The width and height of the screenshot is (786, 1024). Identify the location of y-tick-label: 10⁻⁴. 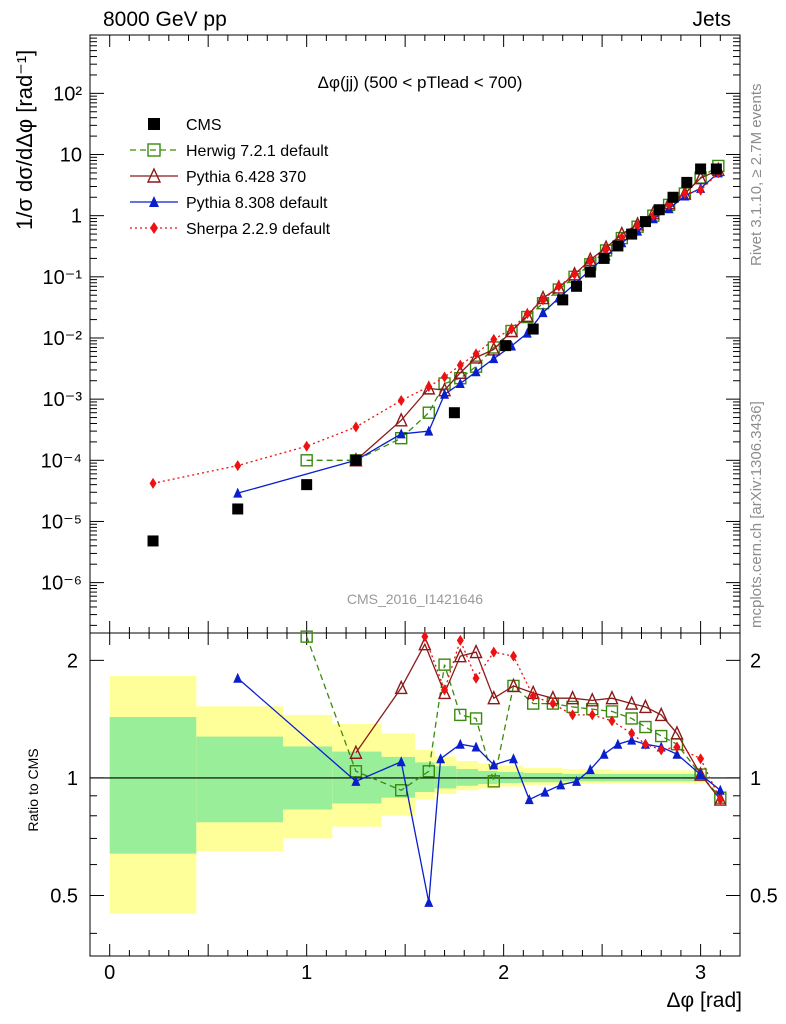
(61, 461).